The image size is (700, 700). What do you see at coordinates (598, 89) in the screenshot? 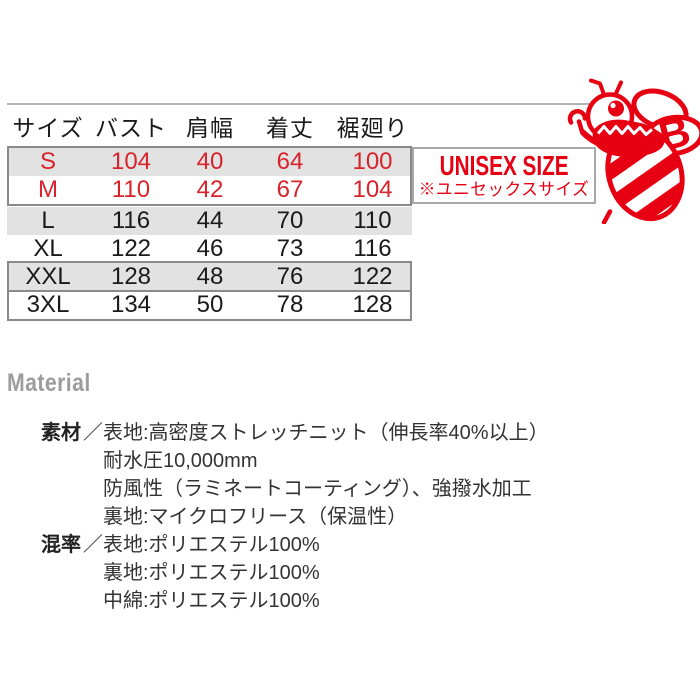
I see `bee-antenna` at bounding box center [598, 89].